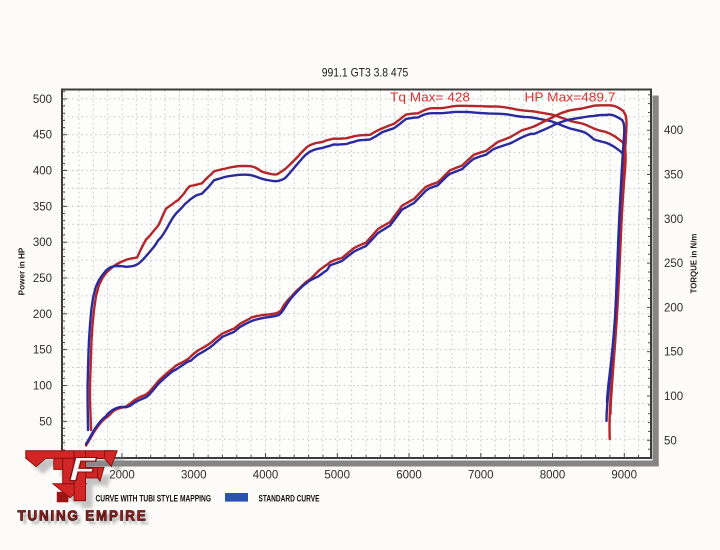 This screenshot has width=720, height=550. Describe the element at coordinates (22, 271) in the screenshot. I see `svg-text: Power in HP` at that location.